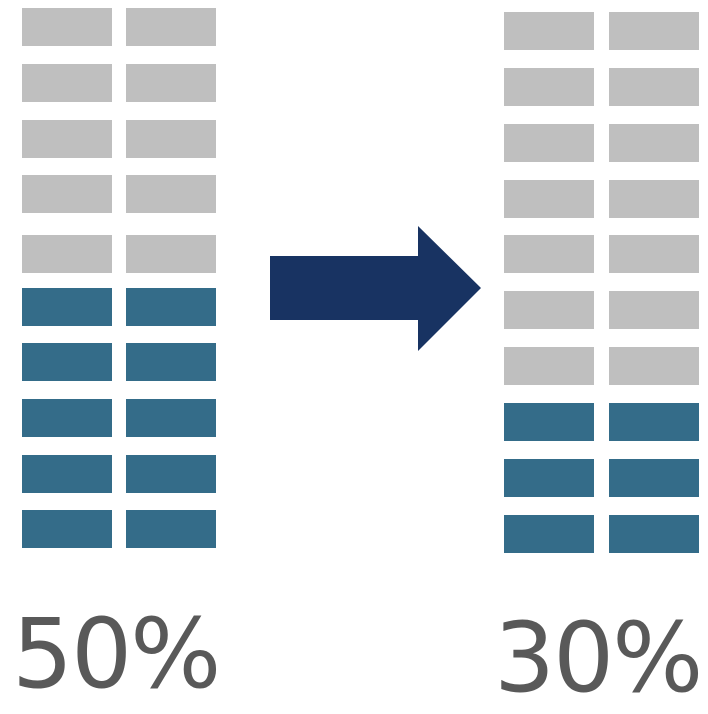 The image size is (708, 714). What do you see at coordinates (375, 288) in the screenshot?
I see `right-arrow-icon` at bounding box center [375, 288].